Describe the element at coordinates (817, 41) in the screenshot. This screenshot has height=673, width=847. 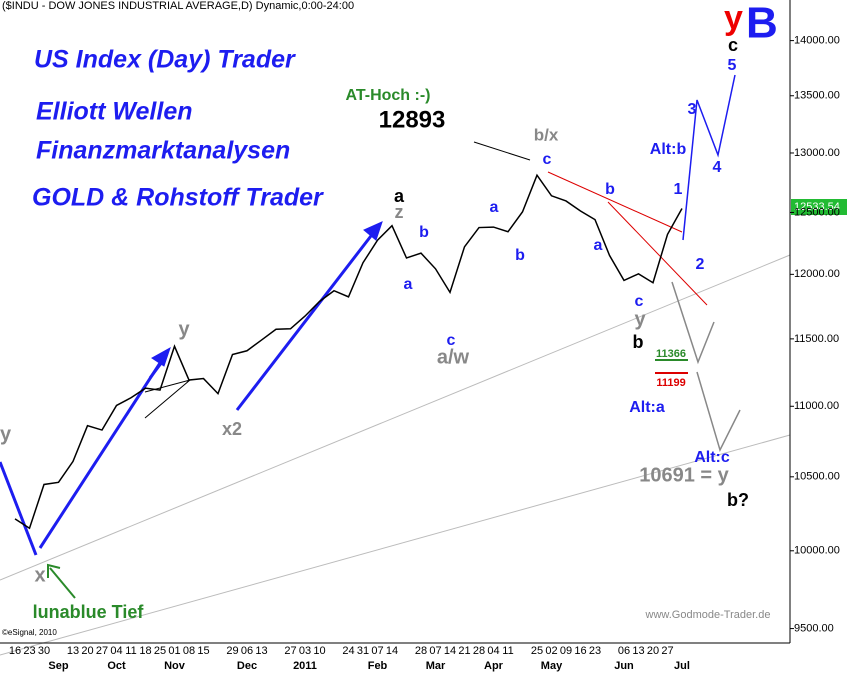
I see `y-tick-label: 14000.00` at that location.